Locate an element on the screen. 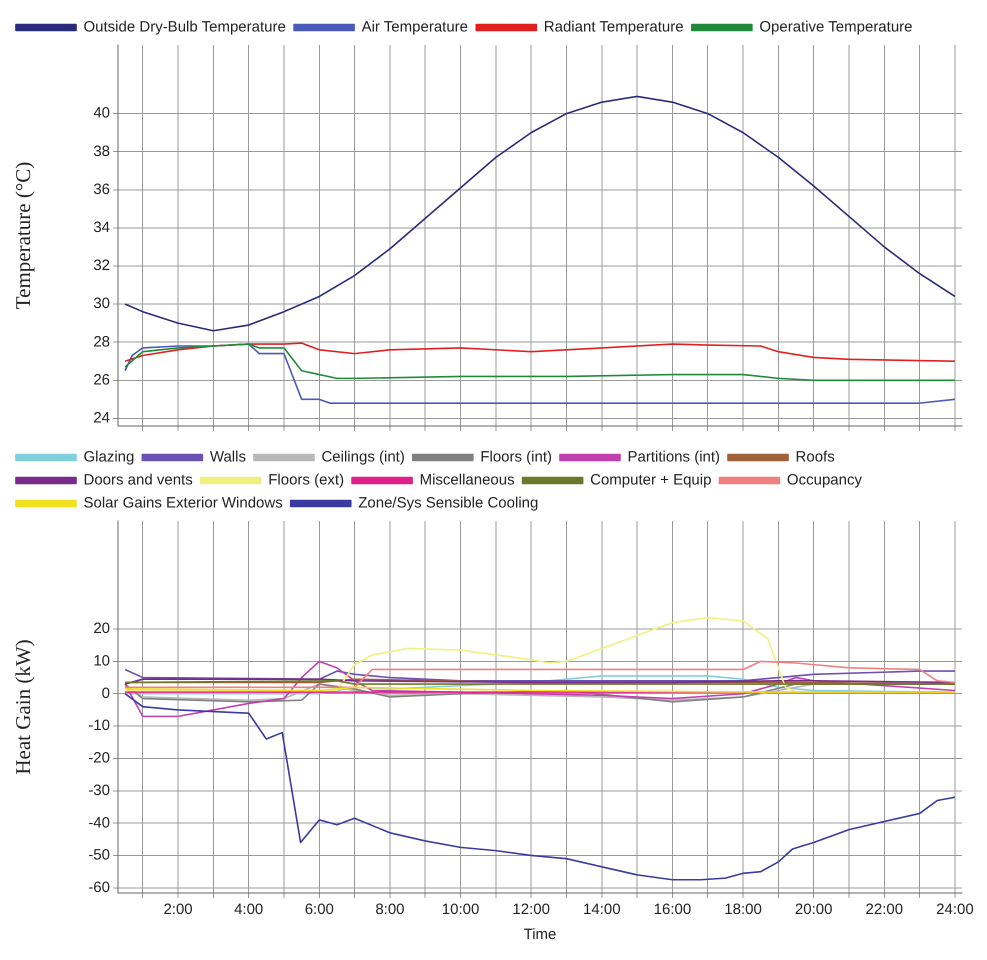 Image resolution: width=987 pixels, height=960 pixels. y-tick-label: -10 is located at coordinates (99, 725).